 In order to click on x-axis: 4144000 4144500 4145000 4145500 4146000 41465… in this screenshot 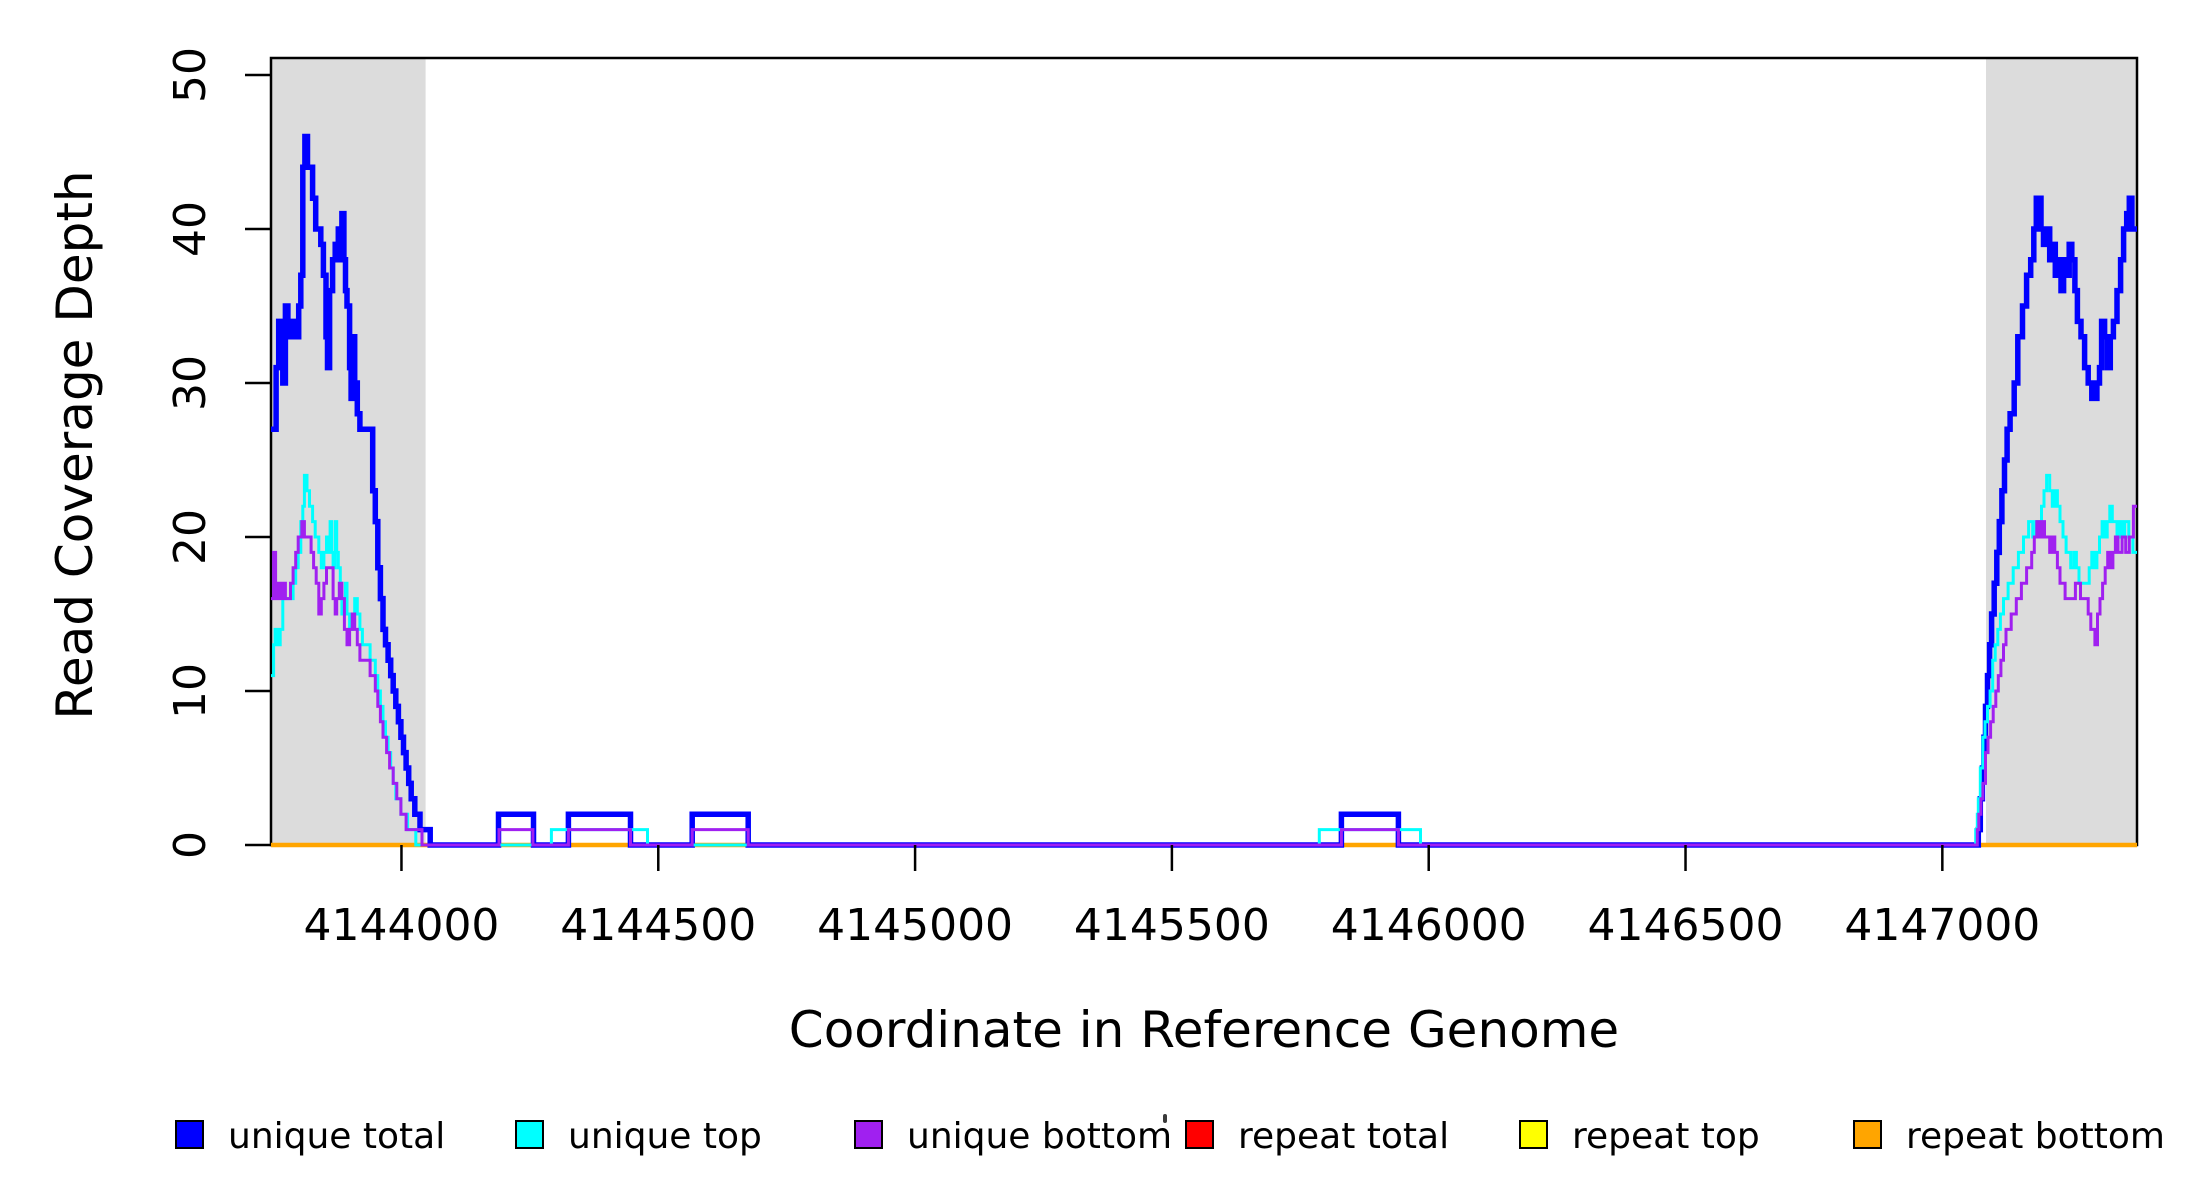, I will do `click(1171, 898)`.